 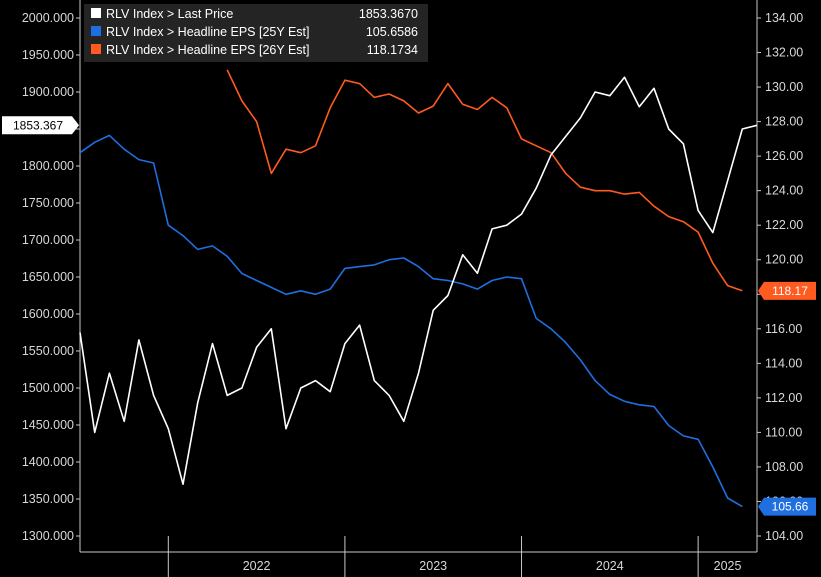 What do you see at coordinates (48, 425) in the screenshot?
I see `left-tick-label: 1450.000` at bounding box center [48, 425].